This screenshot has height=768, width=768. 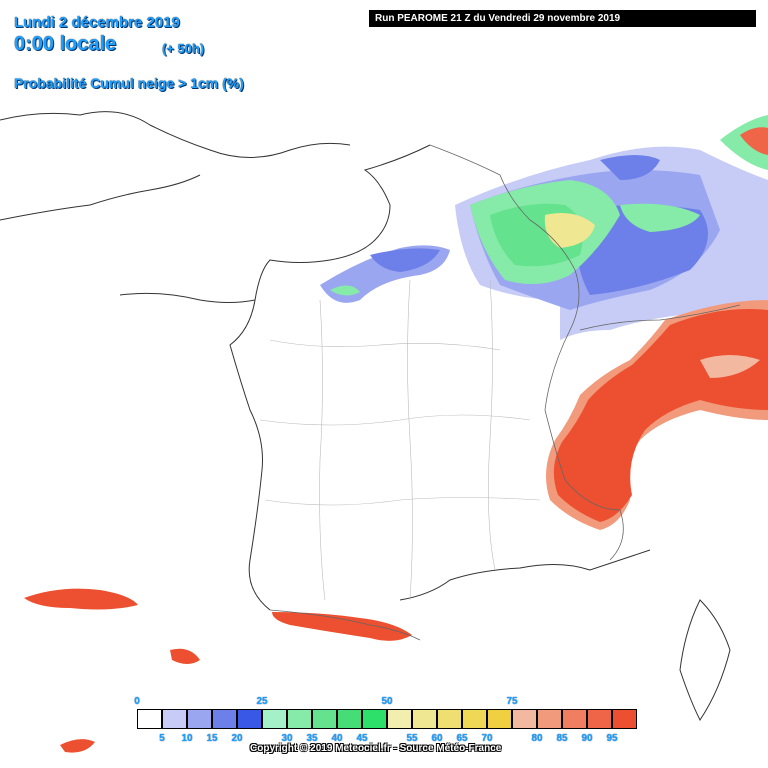 I want to click on color-legend: 0 25 50 75 5 10 15 20 30 35 40 45 55 60 65 70 80 85 90 95, so click(x=387, y=727).